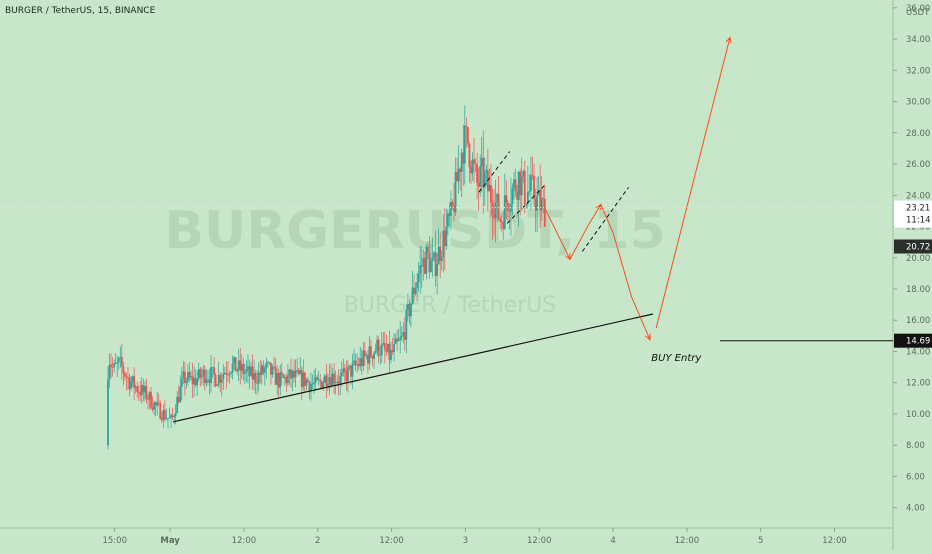  Describe the element at coordinates (676, 358) in the screenshot. I see `buy-entry-label: BUY Entry` at that location.